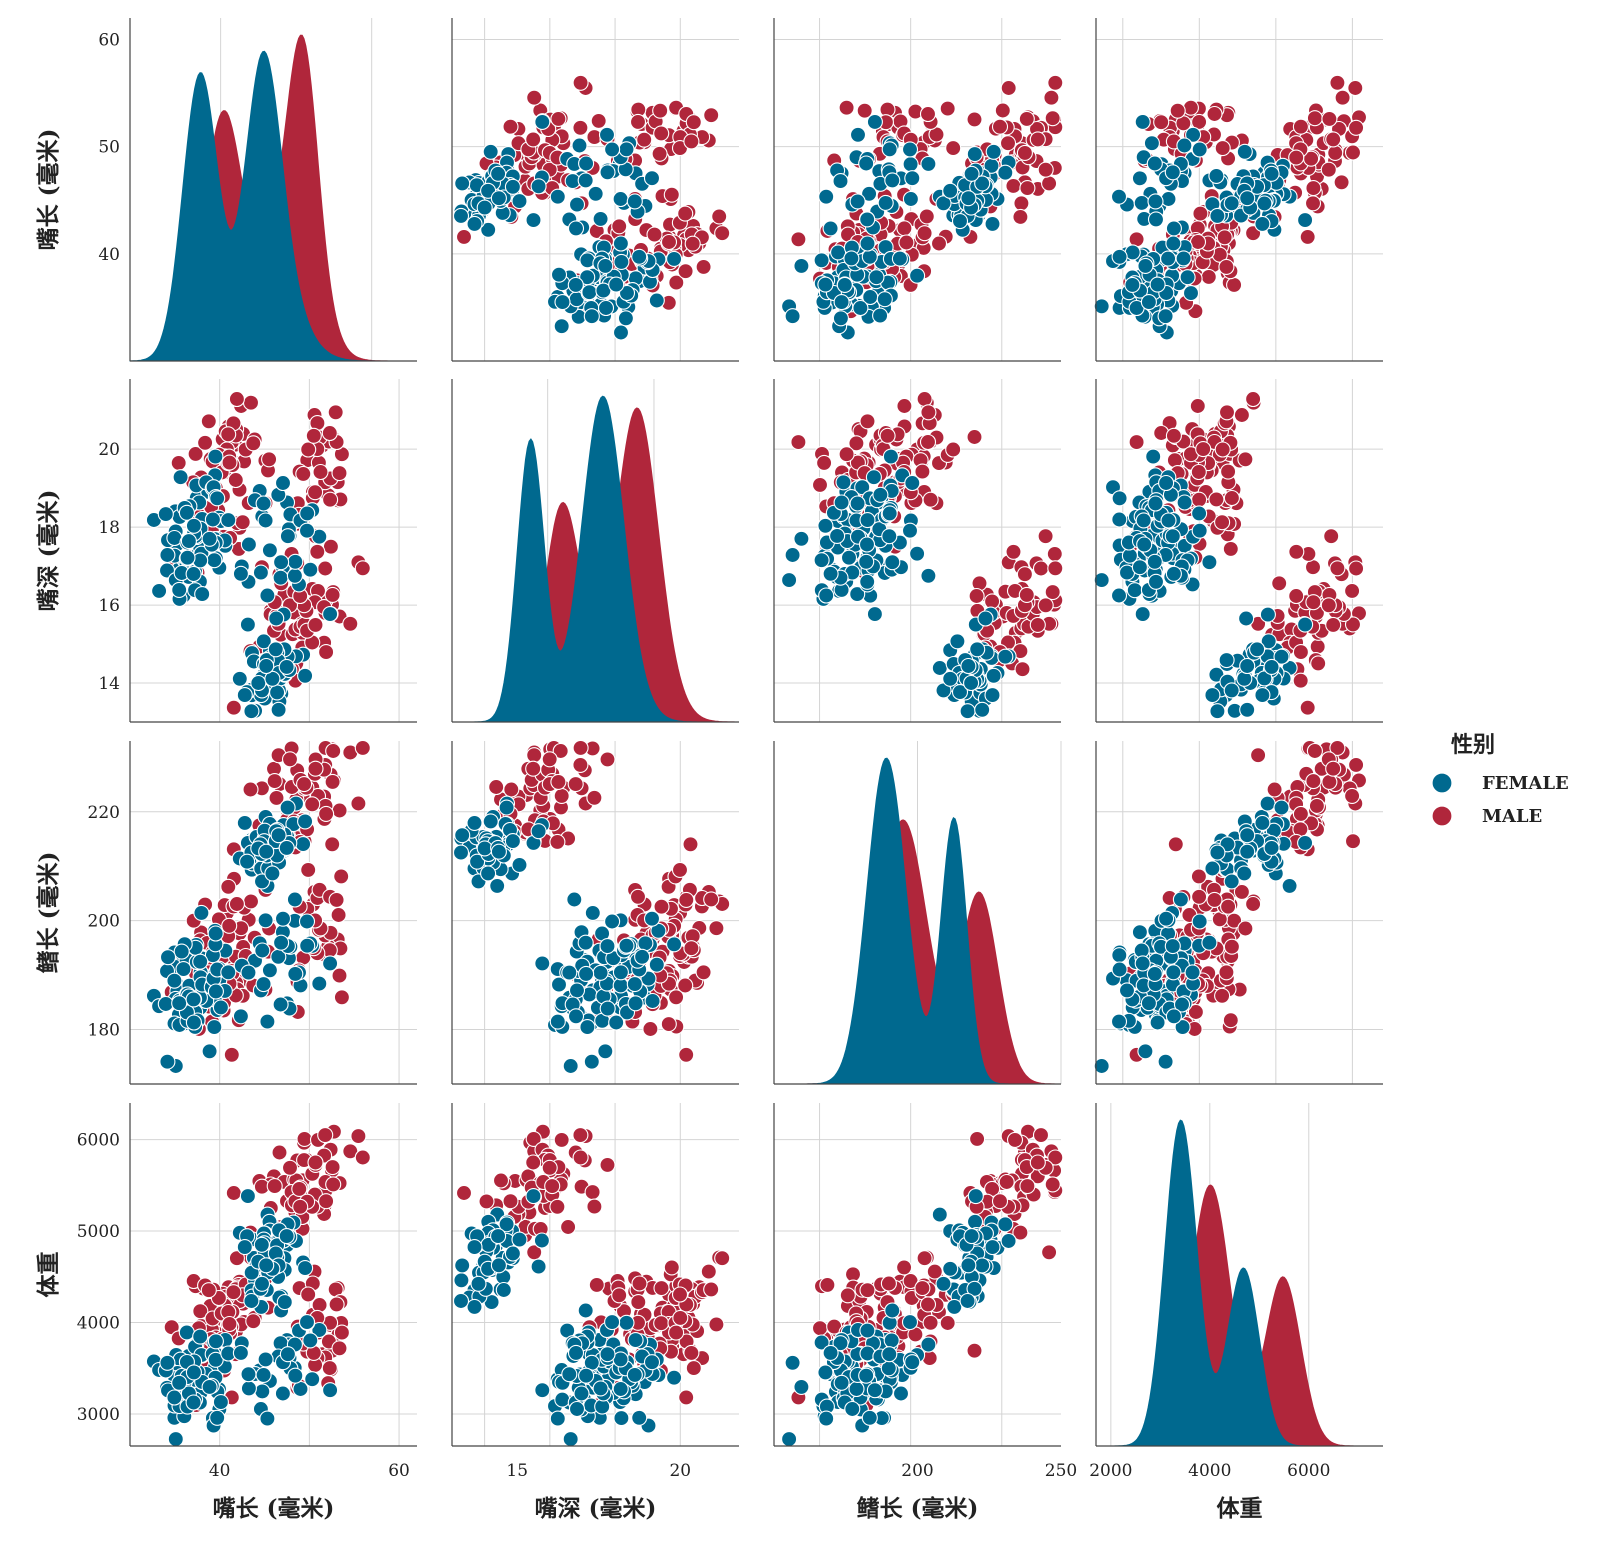 This screenshot has height=1543, width=1601. Describe the element at coordinates (274, 1508) in the screenshot. I see `x-axis-label: 嘴长 (毫米)` at that location.